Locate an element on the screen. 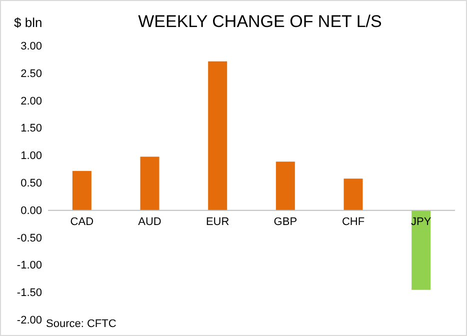 Image resolution: width=467 pixels, height=336 pixels. y-tick-label: -1.00 is located at coordinates (29, 266).